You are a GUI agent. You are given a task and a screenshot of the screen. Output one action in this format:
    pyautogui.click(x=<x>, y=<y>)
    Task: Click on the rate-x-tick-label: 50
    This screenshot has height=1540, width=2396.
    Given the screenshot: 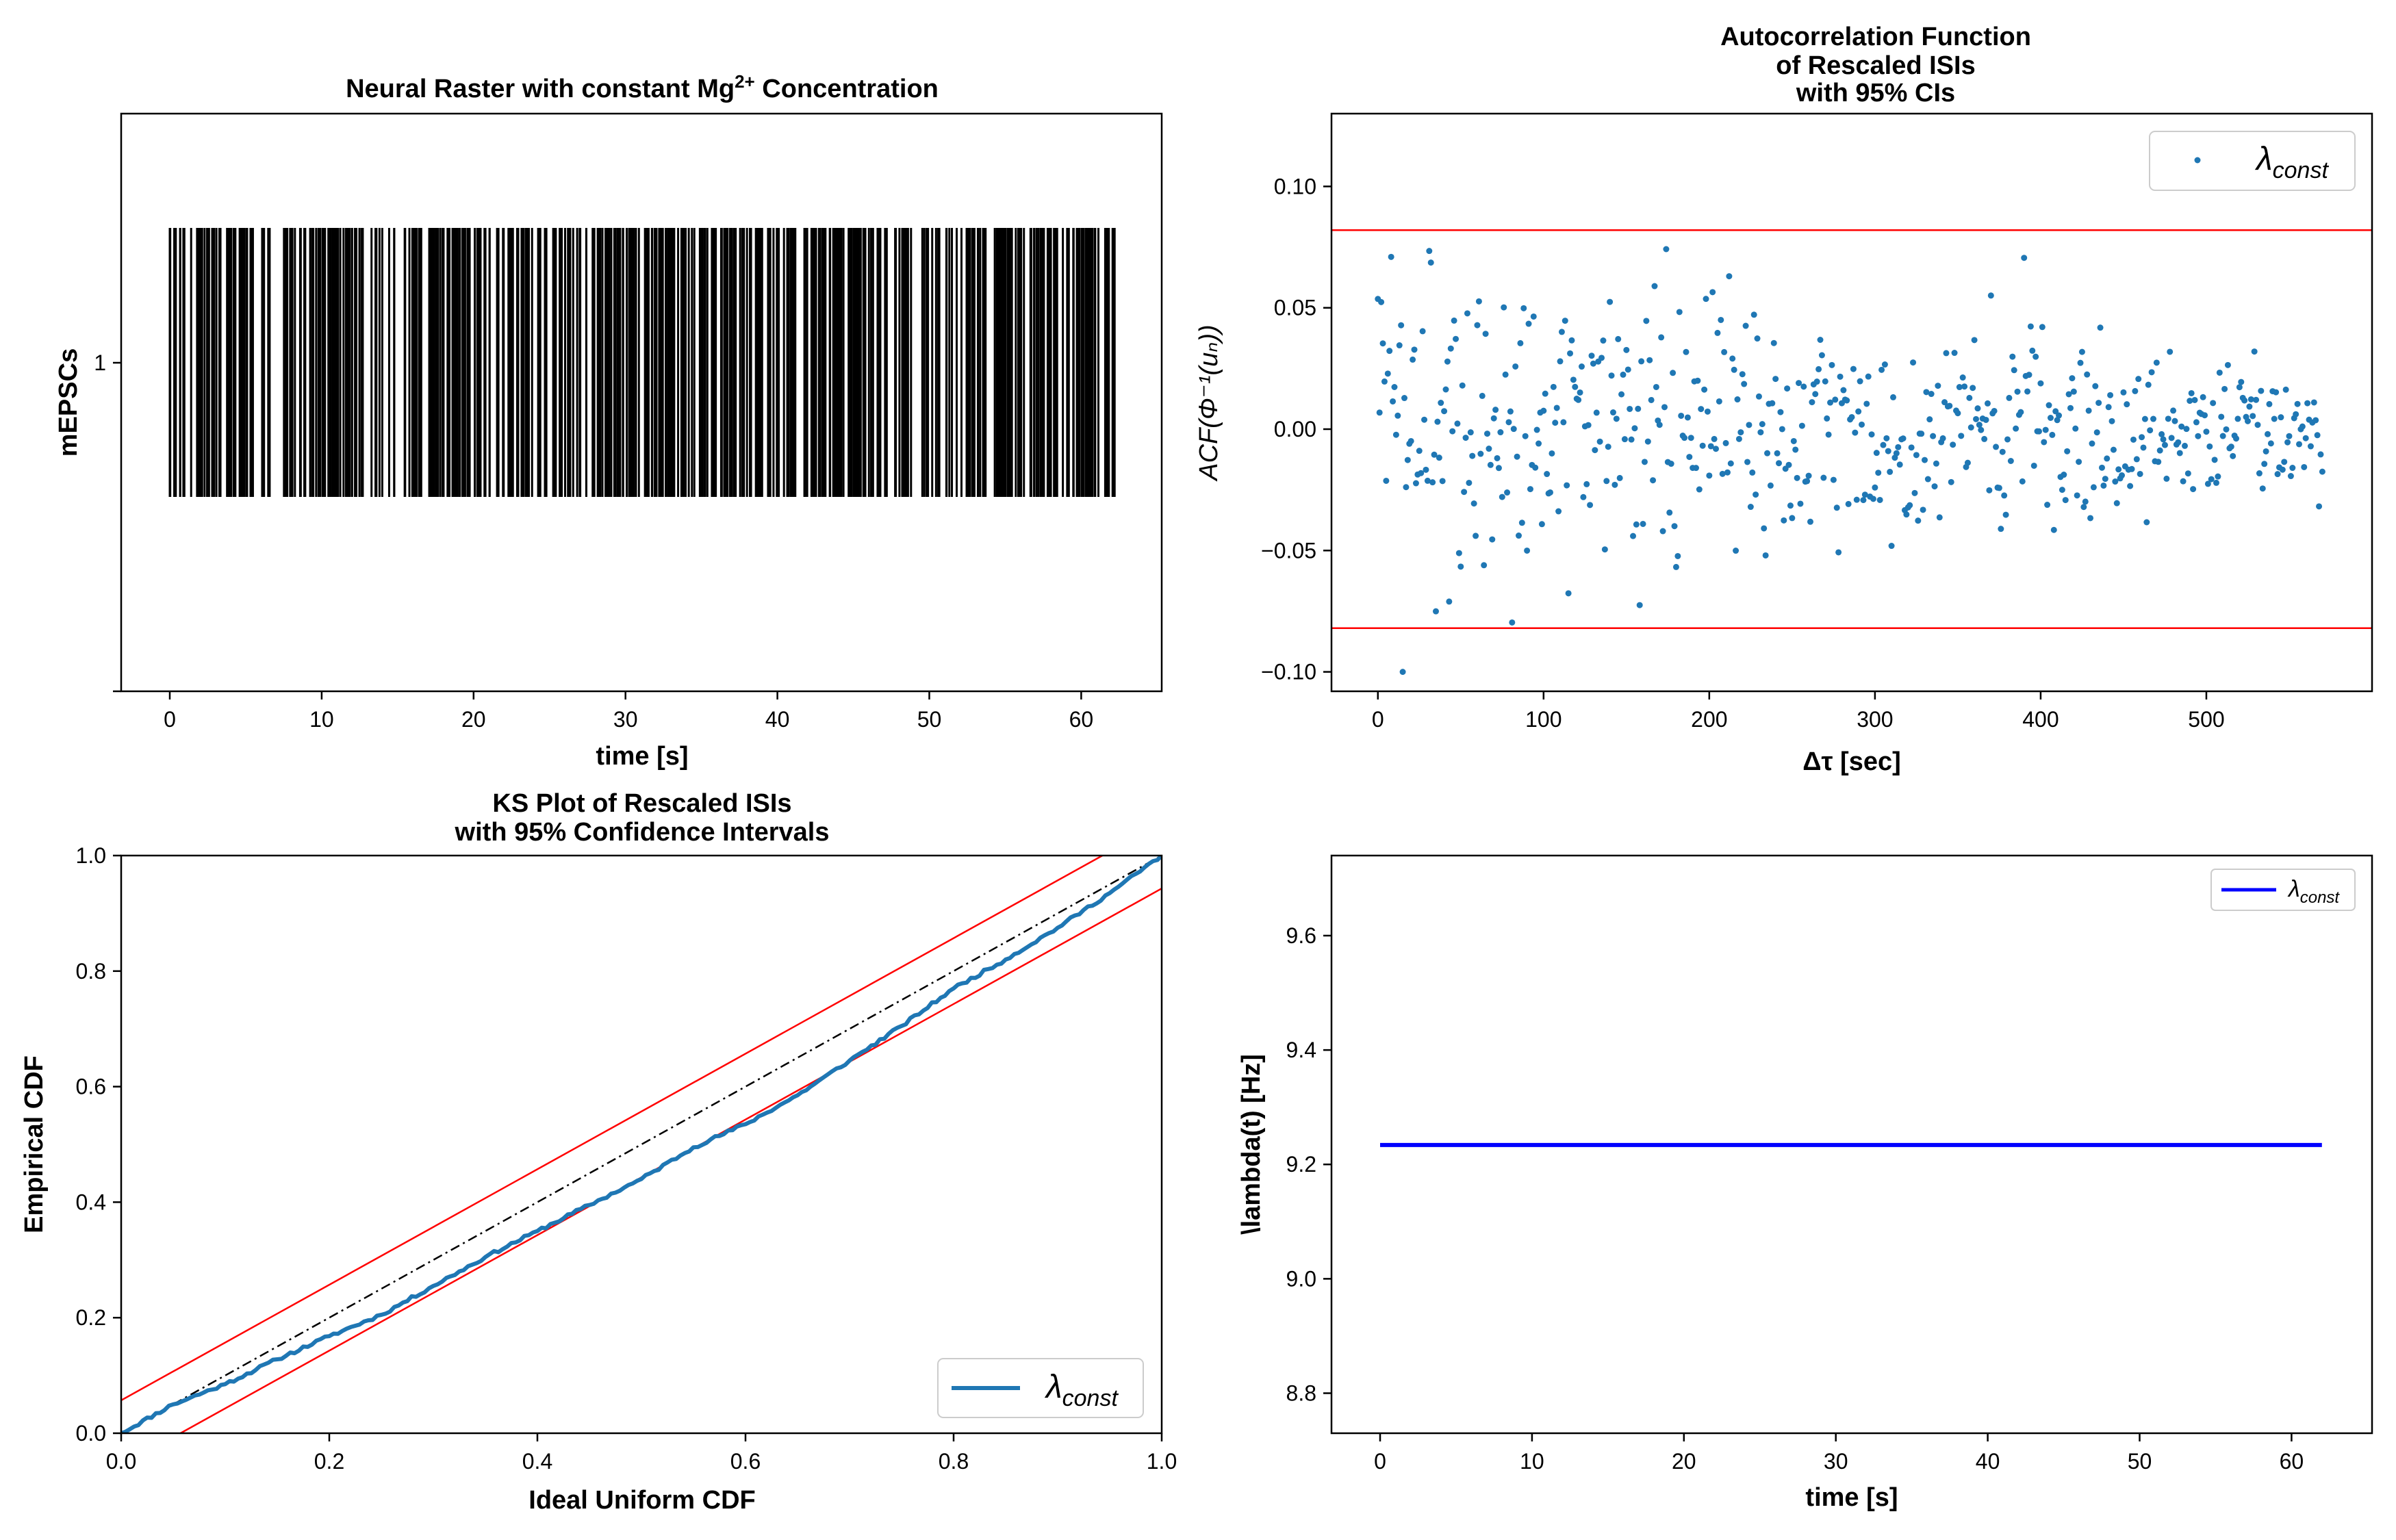 What is the action you would take?
    pyautogui.click(x=2140, y=1461)
    